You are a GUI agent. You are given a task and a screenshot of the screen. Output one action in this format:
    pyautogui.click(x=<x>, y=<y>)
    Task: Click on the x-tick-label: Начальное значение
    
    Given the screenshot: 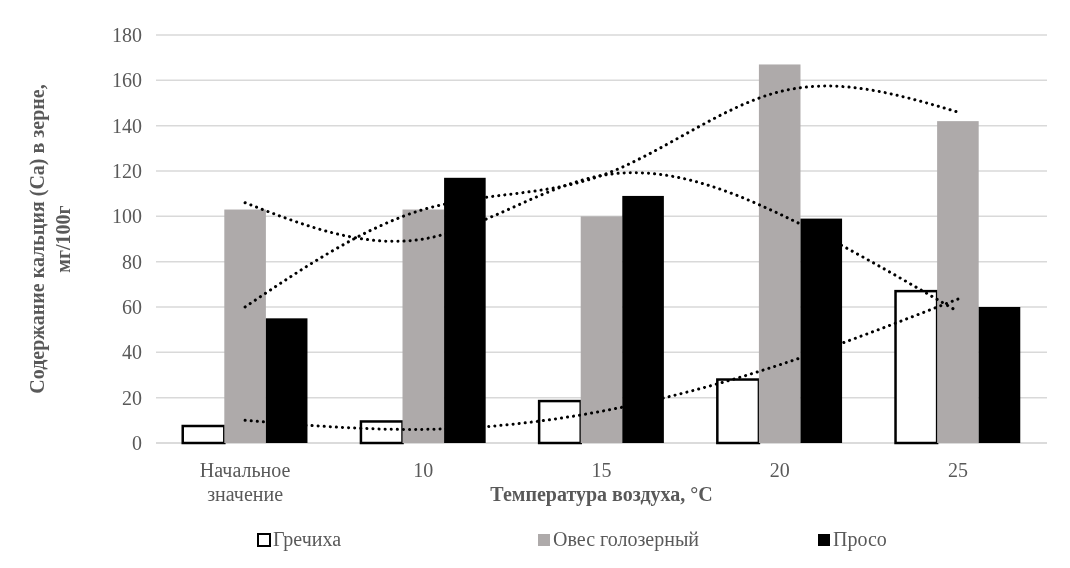 What is the action you would take?
    pyautogui.click(x=245, y=482)
    